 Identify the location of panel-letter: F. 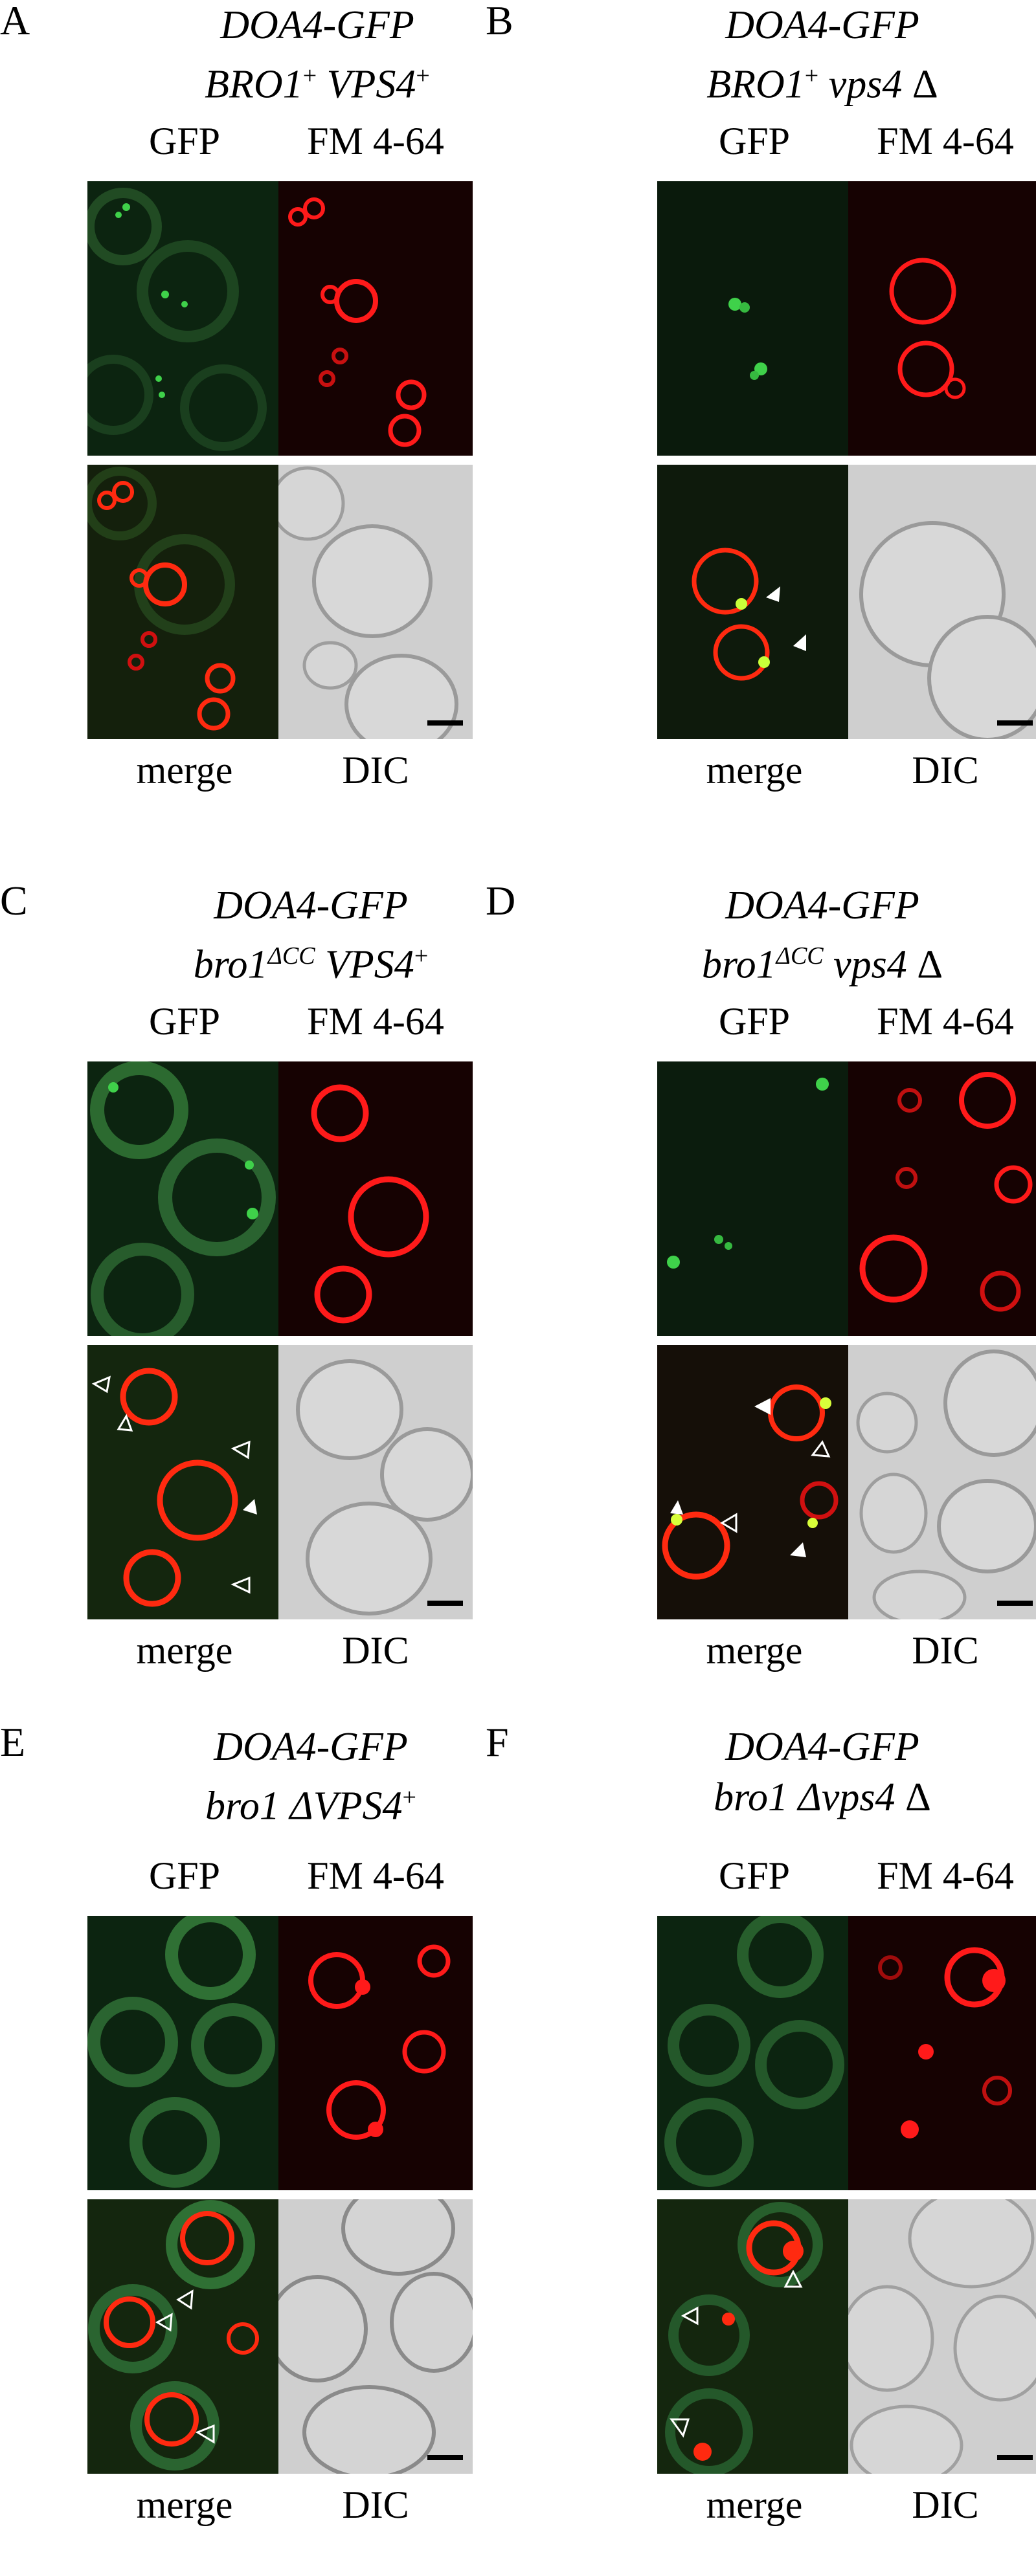
(497, 1742).